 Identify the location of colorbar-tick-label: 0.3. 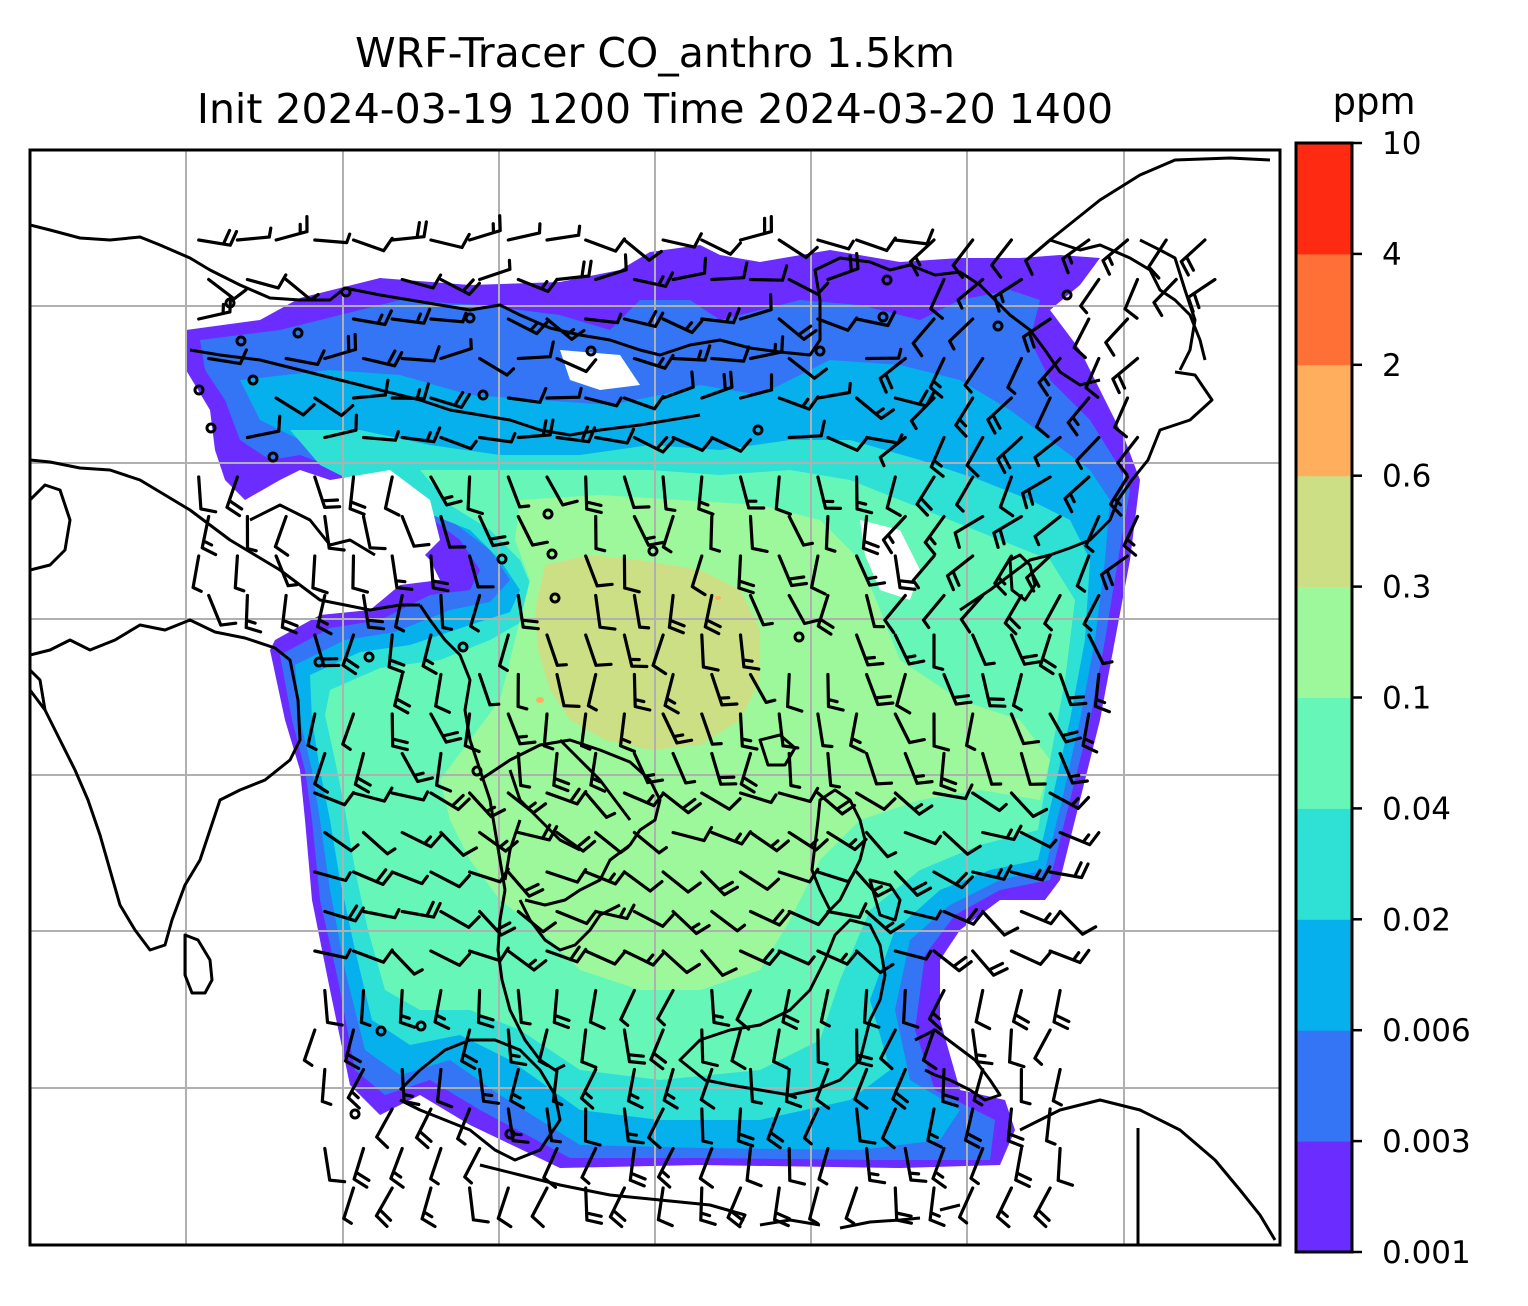
(1406, 588).